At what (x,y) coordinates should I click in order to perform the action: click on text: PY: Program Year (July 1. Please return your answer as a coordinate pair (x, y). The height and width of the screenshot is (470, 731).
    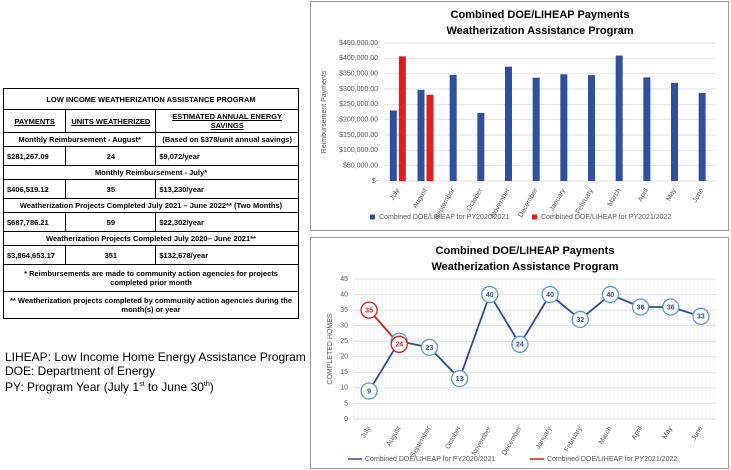
    Looking at the image, I should click on (72, 387).